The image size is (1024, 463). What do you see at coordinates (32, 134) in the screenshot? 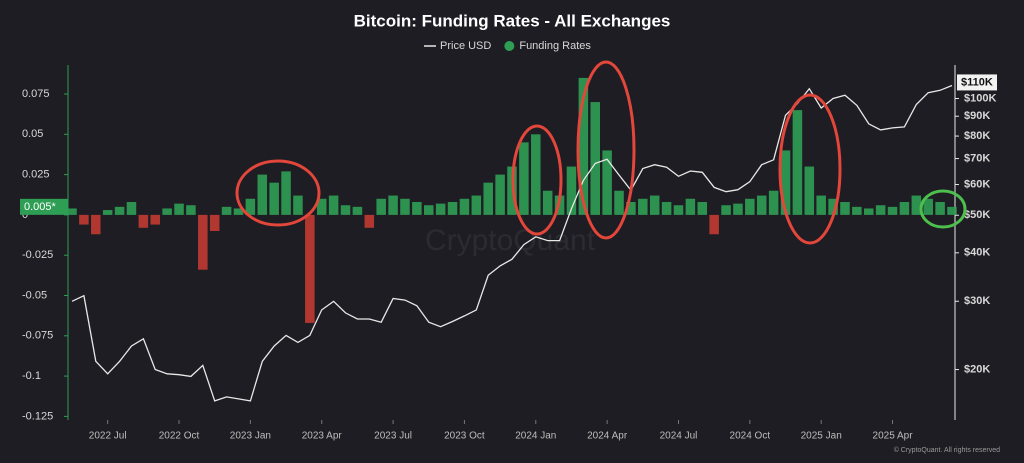
I see `y-tick-label: 0.05` at bounding box center [32, 134].